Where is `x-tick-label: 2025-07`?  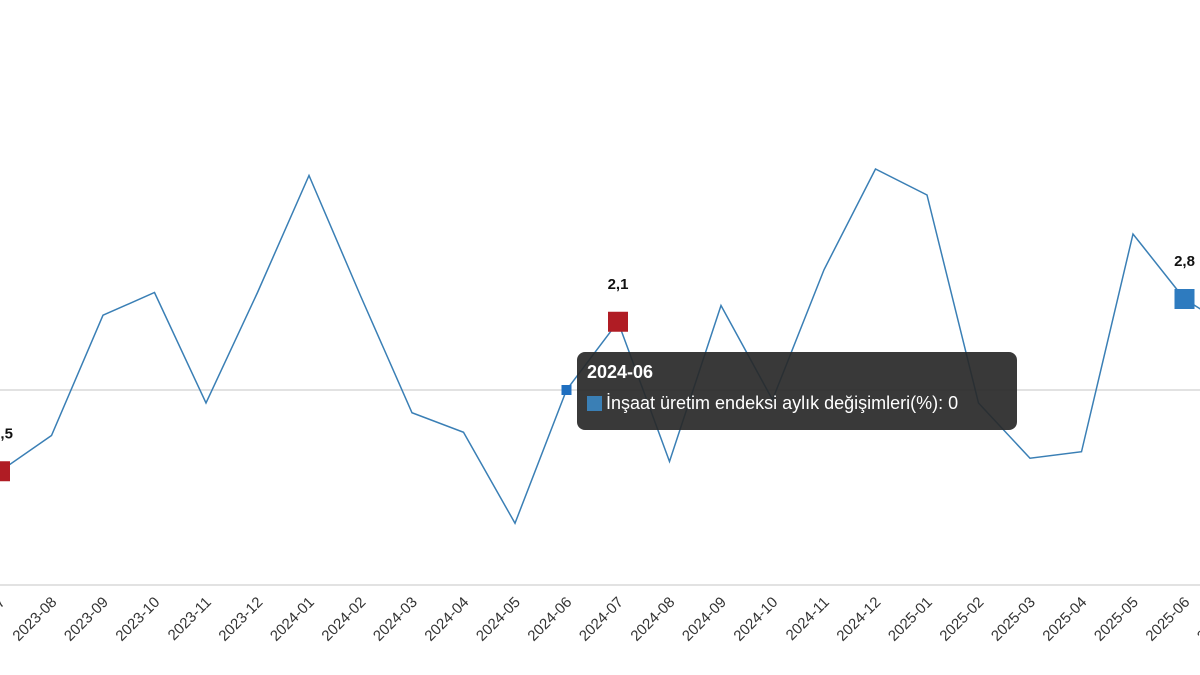 x-tick-label: 2025-07 is located at coordinates (1197, 619).